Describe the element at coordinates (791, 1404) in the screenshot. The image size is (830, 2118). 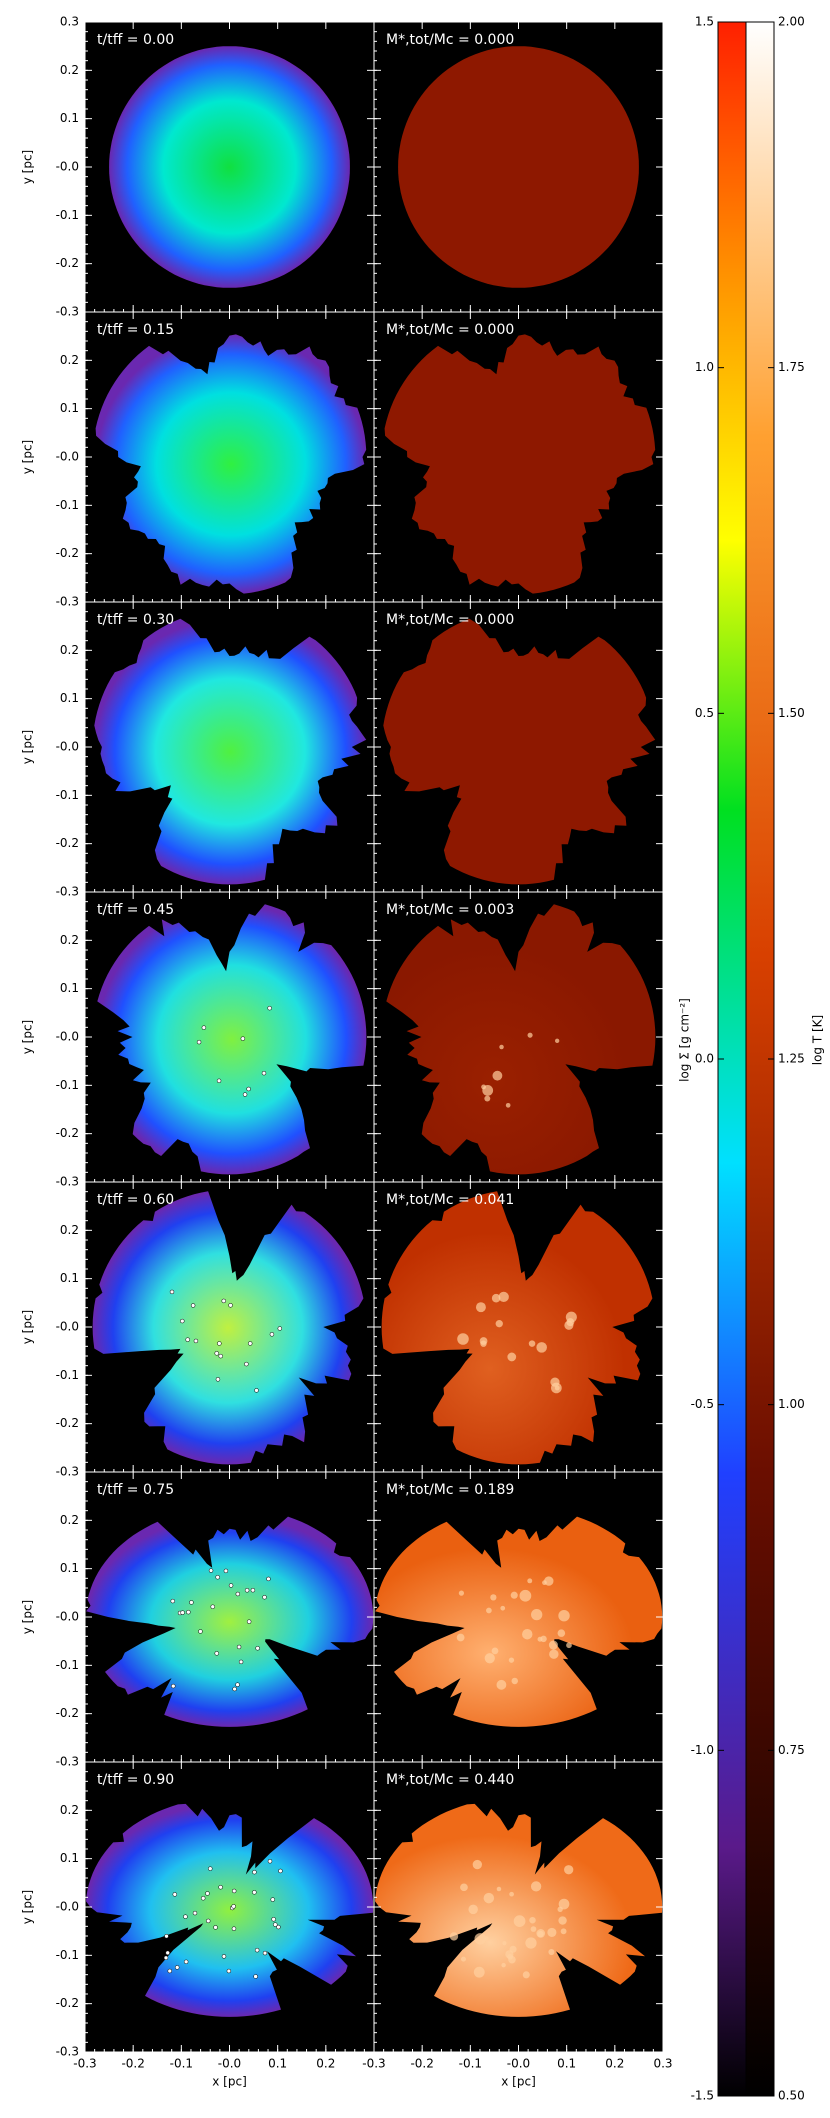
I see `colorbar-tick-label: 1.00` at that location.